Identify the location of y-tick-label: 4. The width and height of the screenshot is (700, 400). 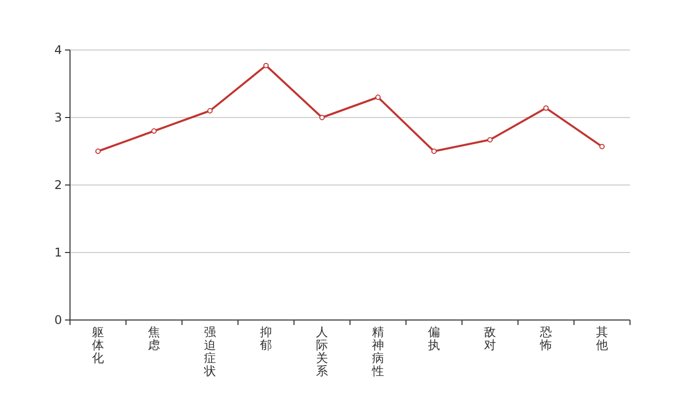
(58, 50).